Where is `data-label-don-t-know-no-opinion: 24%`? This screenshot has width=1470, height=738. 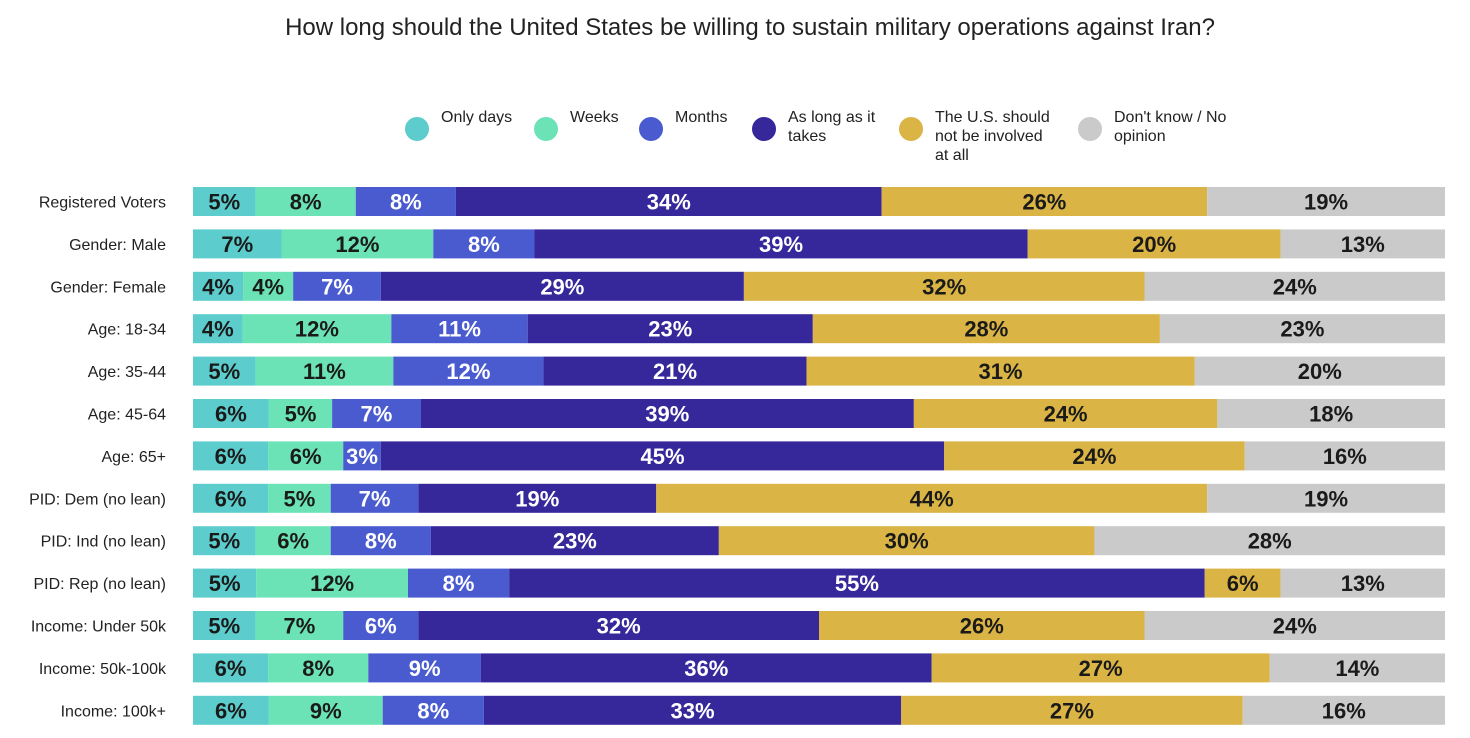 data-label-don-t-know-no-opinion: 24% is located at coordinates (1295, 286).